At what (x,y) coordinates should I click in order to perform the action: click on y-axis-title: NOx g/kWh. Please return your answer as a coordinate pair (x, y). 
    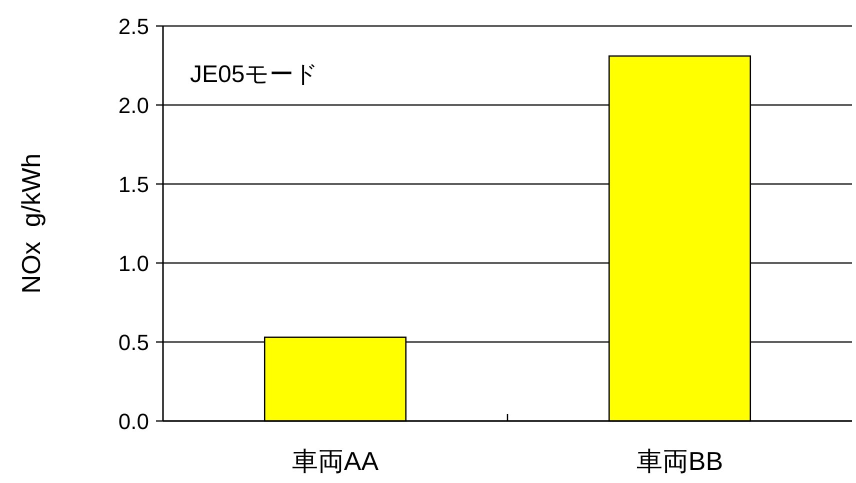
    Looking at the image, I should click on (31, 223).